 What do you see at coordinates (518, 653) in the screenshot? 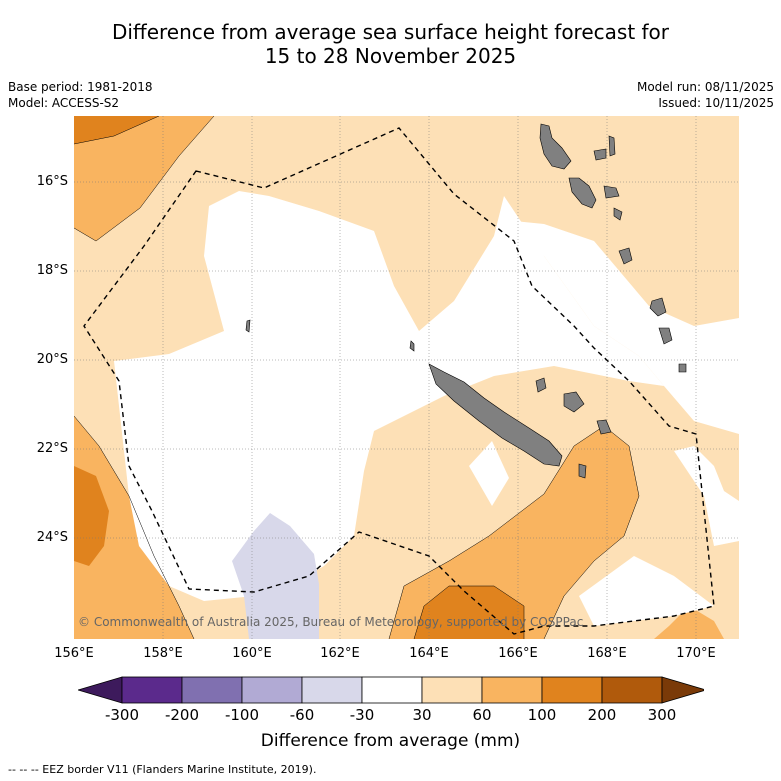
I see `lon-label-166e: 166°E` at bounding box center [518, 653].